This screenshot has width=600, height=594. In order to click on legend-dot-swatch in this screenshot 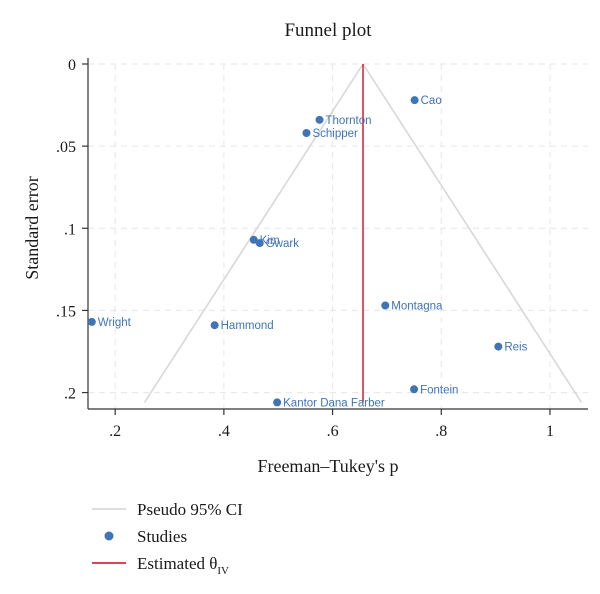, I will do `click(109, 536)`.